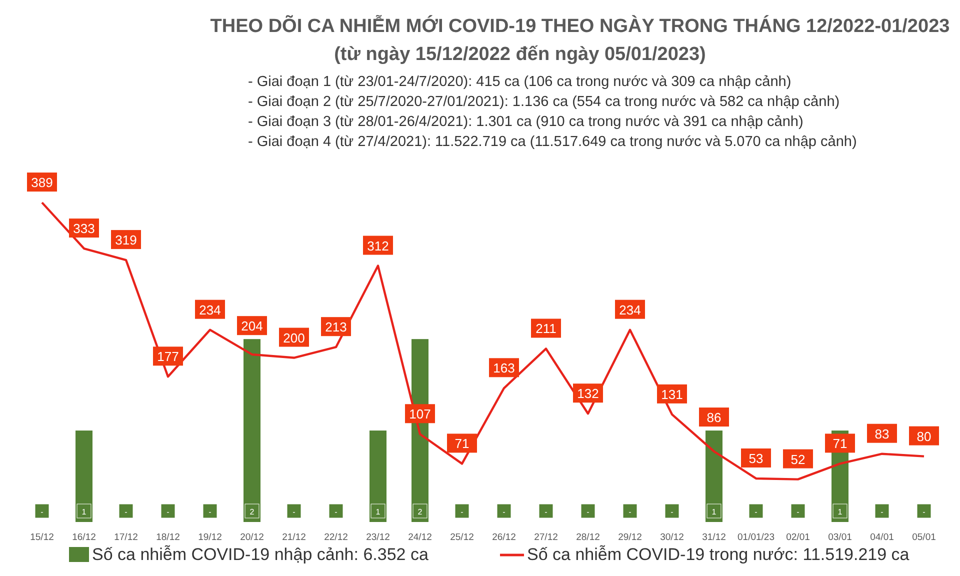 This screenshot has height=576, width=960. What do you see at coordinates (672, 537) in the screenshot?
I see `x-tick-label: 30/12` at bounding box center [672, 537].